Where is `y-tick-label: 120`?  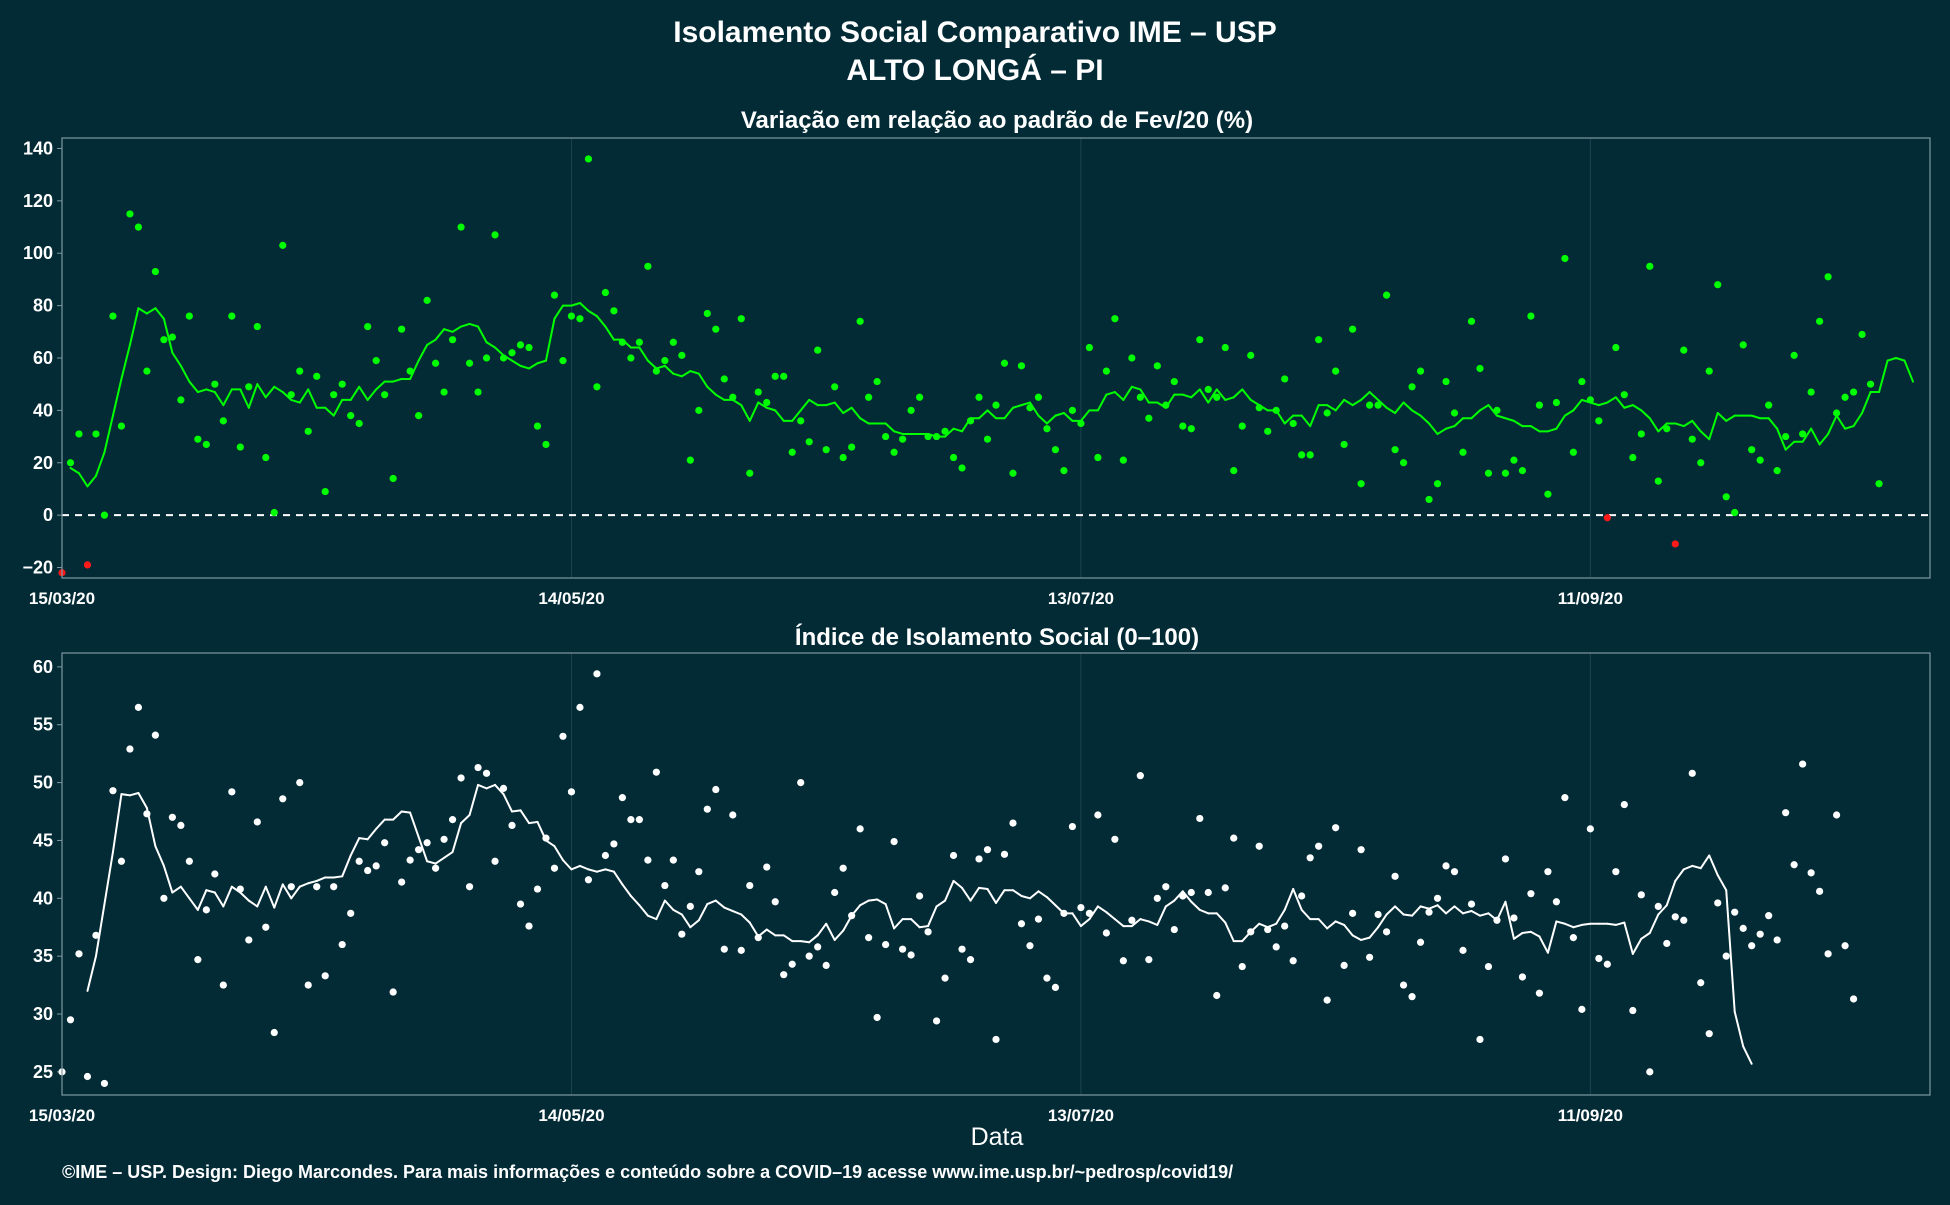
y-tick-label: 120 is located at coordinates (38, 201).